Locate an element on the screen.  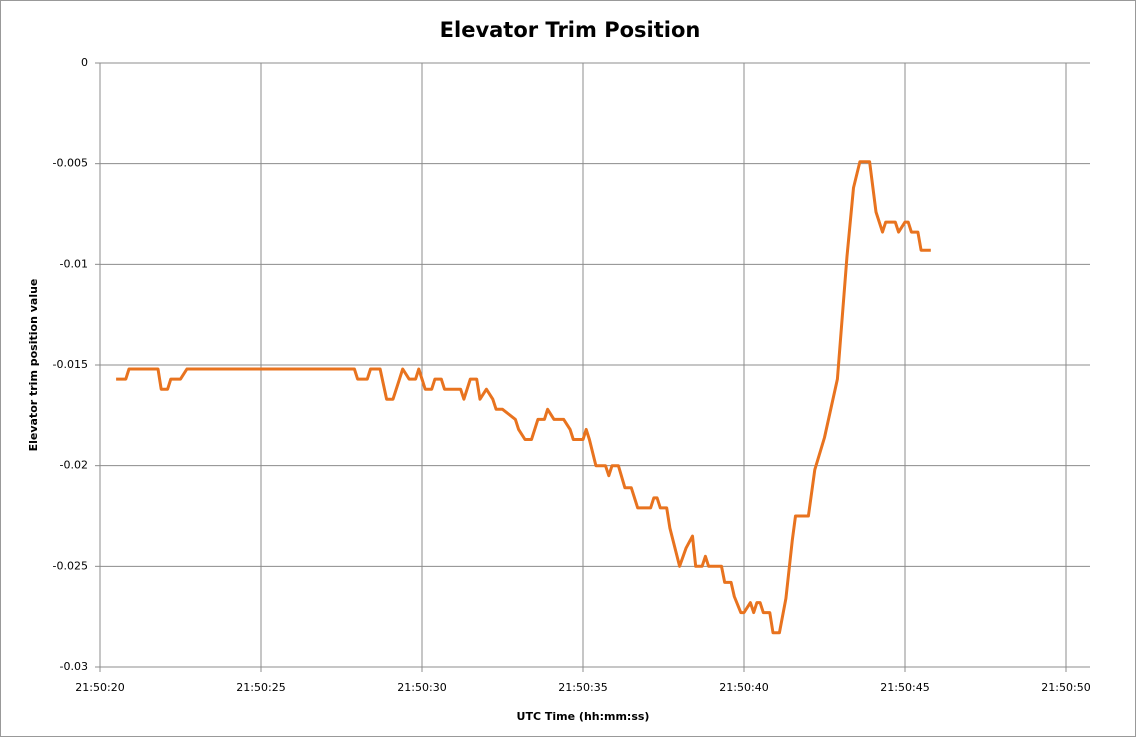
x-tick-label: 21:50:35 is located at coordinates (582, 687).